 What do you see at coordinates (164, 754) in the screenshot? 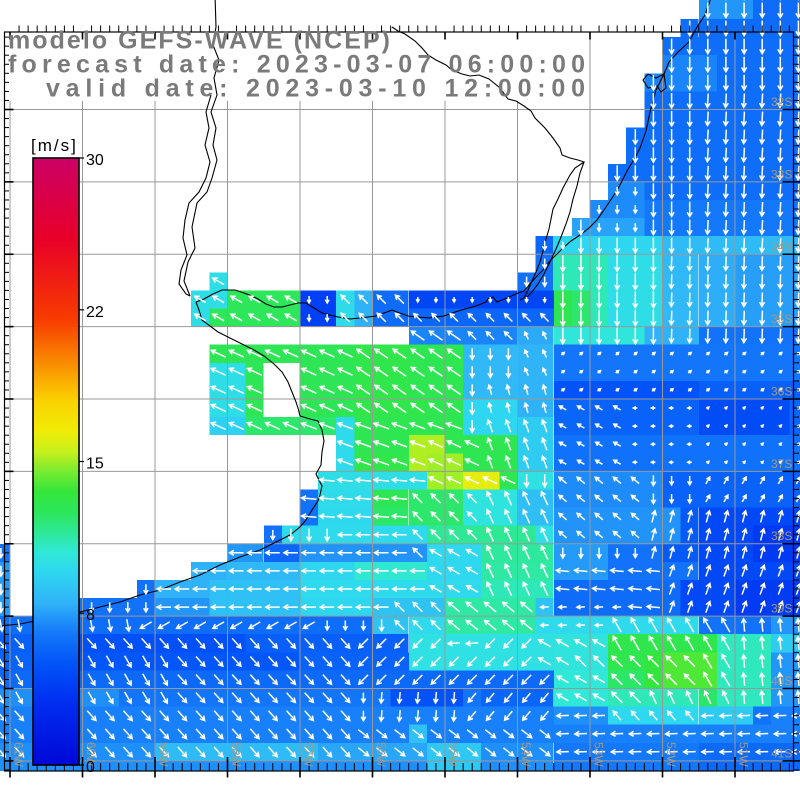
I see `svg-text: 59W` at bounding box center [164, 754].